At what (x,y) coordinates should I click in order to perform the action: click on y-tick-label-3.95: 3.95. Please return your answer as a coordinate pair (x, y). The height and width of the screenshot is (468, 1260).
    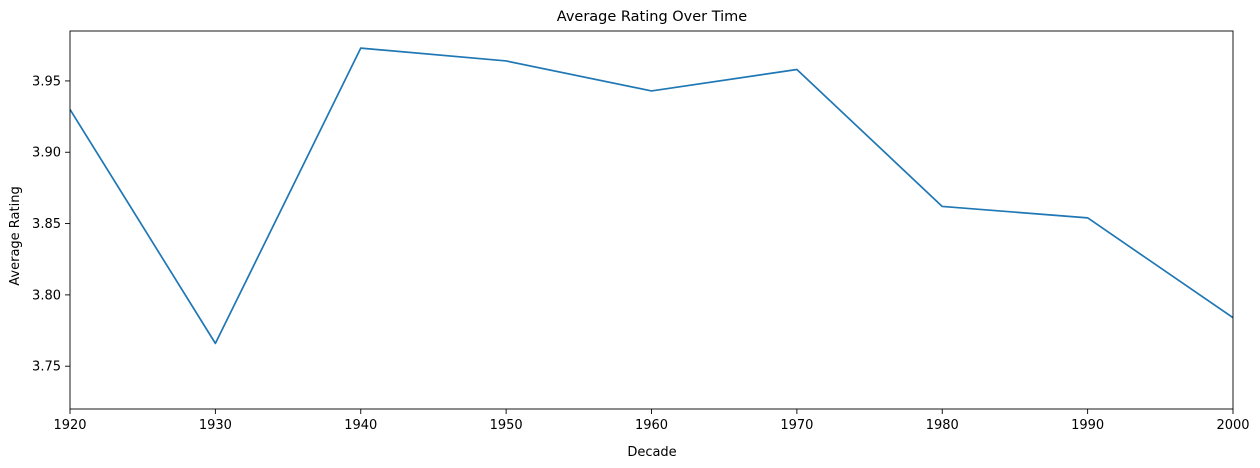
    Looking at the image, I should click on (46, 81).